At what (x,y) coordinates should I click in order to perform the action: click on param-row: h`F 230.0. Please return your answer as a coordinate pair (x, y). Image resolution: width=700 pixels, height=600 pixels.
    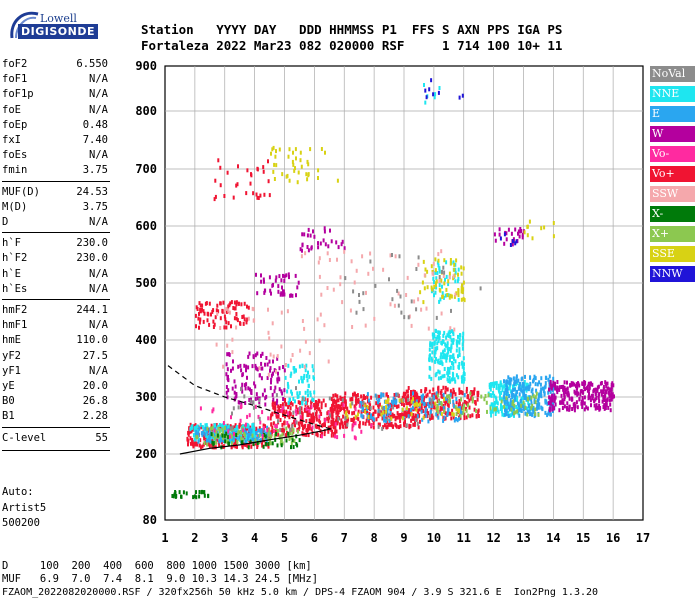
    Looking at the image, I should click on (55, 243).